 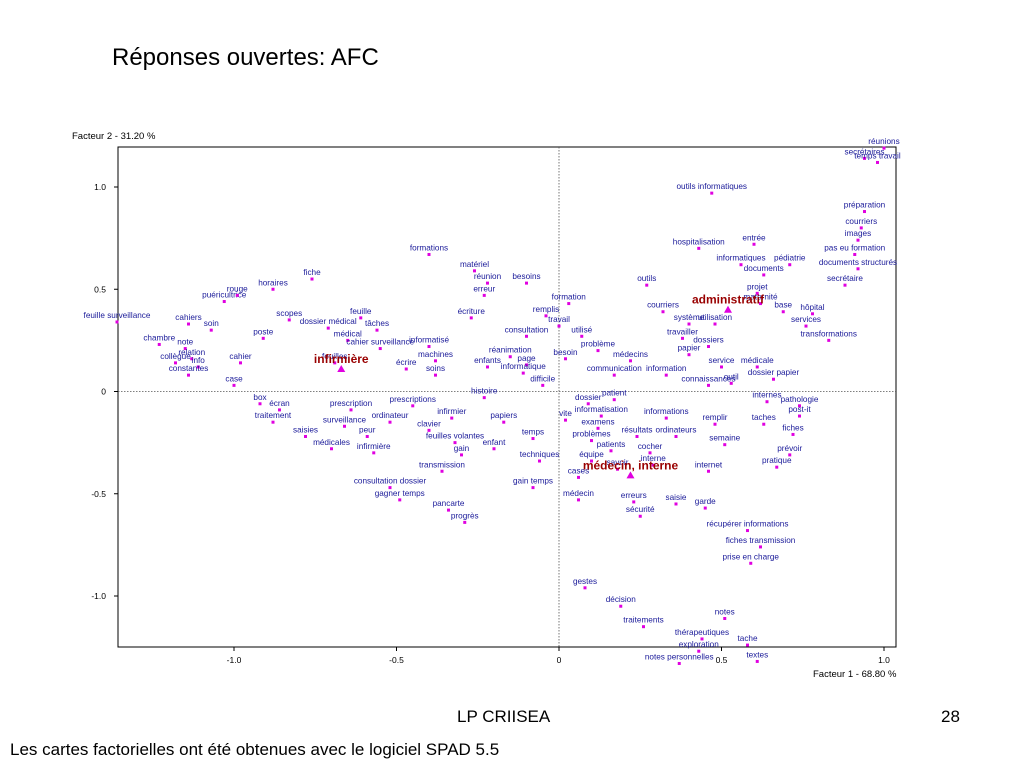 I want to click on word-label: thérapeutiques, so click(x=702, y=632).